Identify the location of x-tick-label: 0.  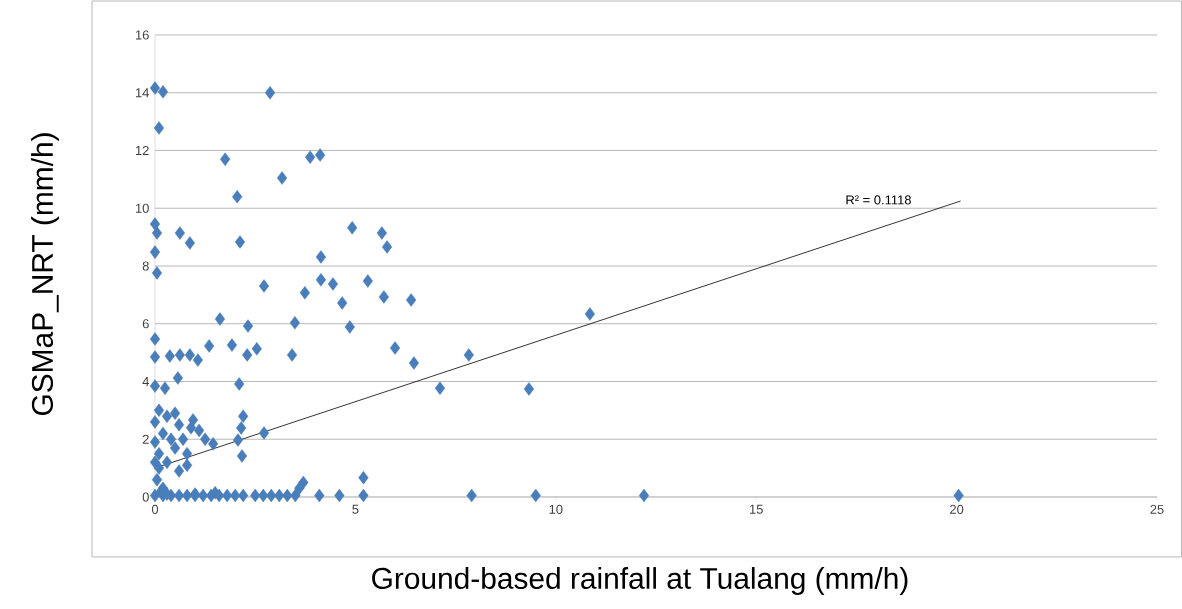
(155, 509).